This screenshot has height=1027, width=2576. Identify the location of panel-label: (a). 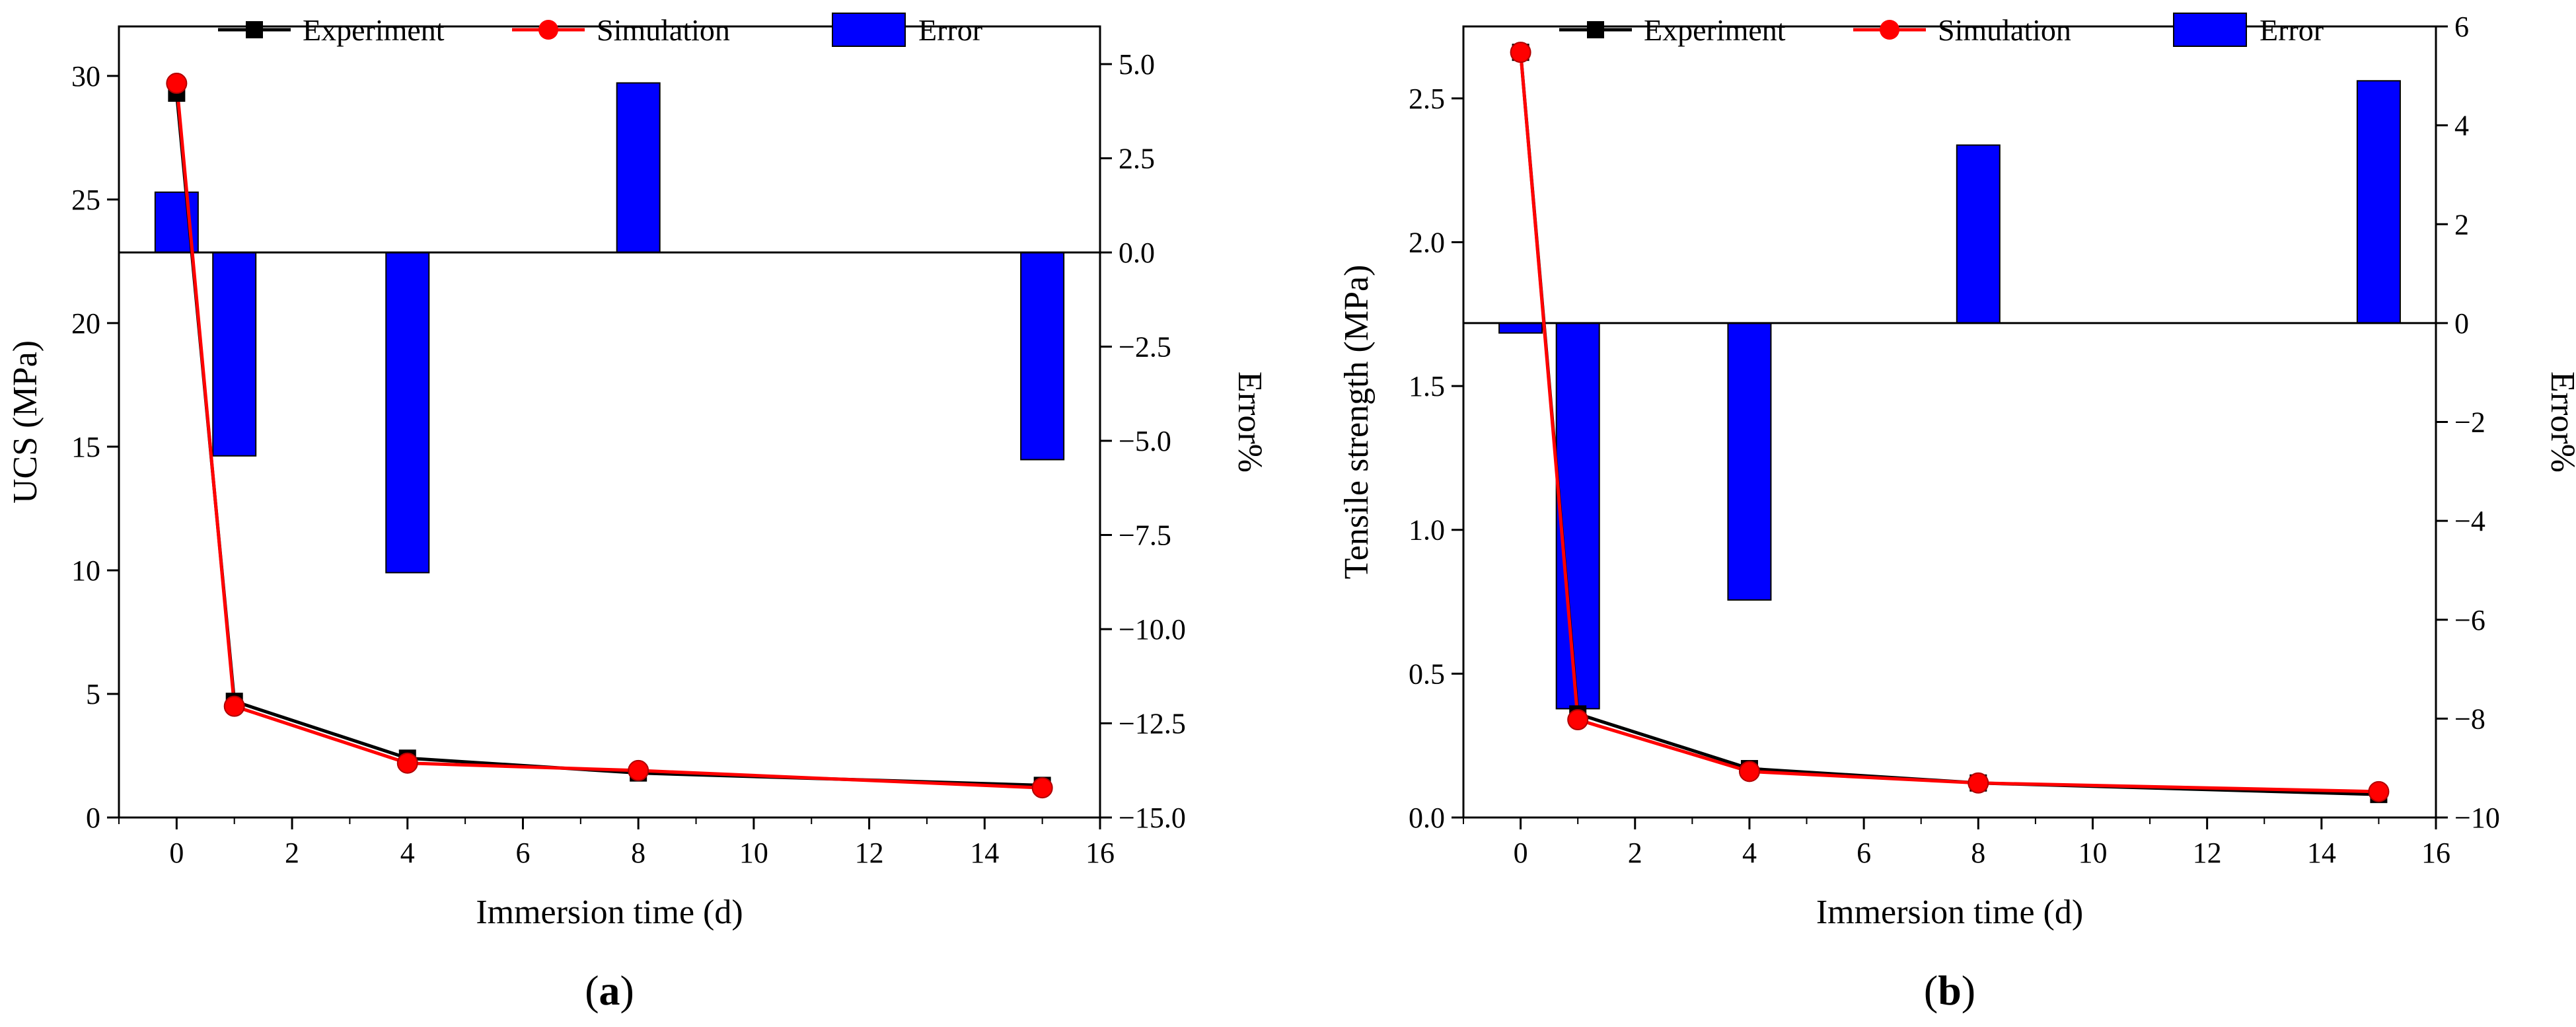
(609, 990).